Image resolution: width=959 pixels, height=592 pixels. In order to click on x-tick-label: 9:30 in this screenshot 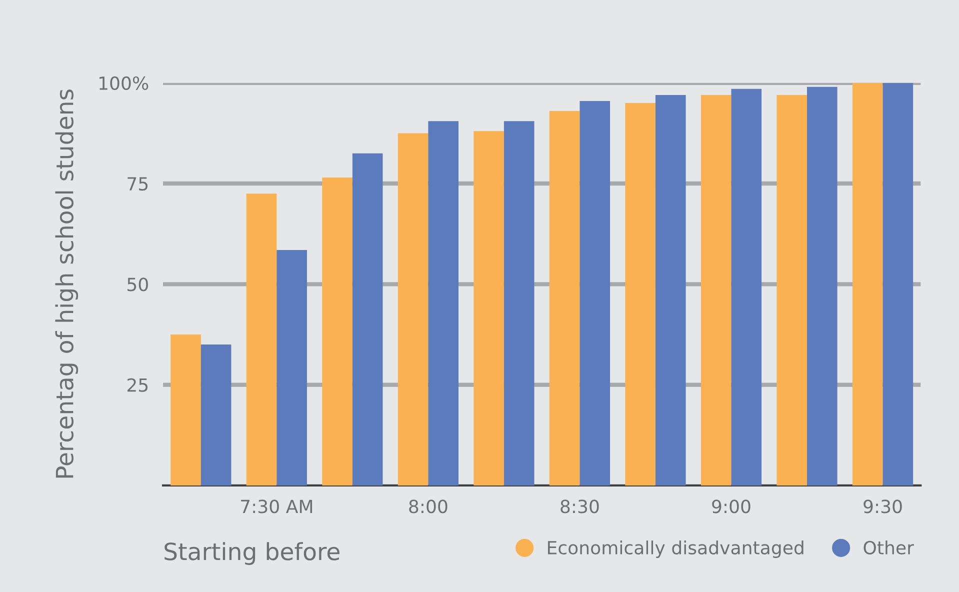, I will do `click(883, 507)`.